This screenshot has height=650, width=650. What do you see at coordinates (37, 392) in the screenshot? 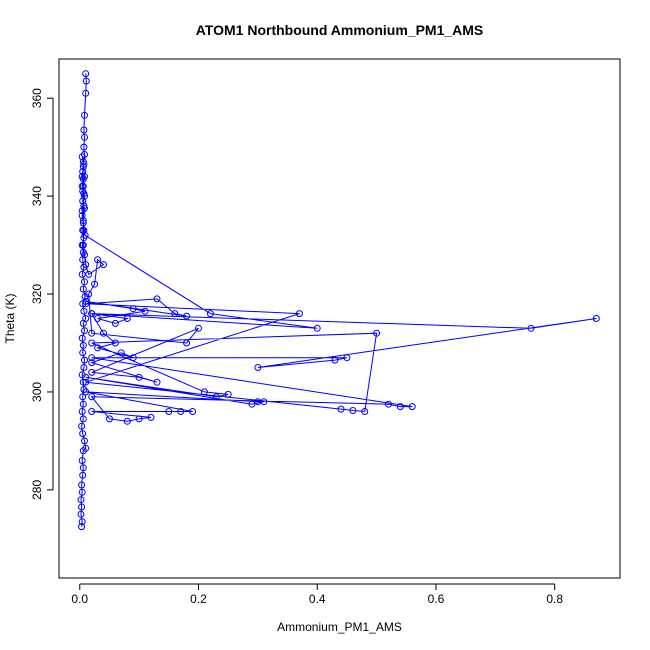
I see `y-tick-label: 300` at bounding box center [37, 392].